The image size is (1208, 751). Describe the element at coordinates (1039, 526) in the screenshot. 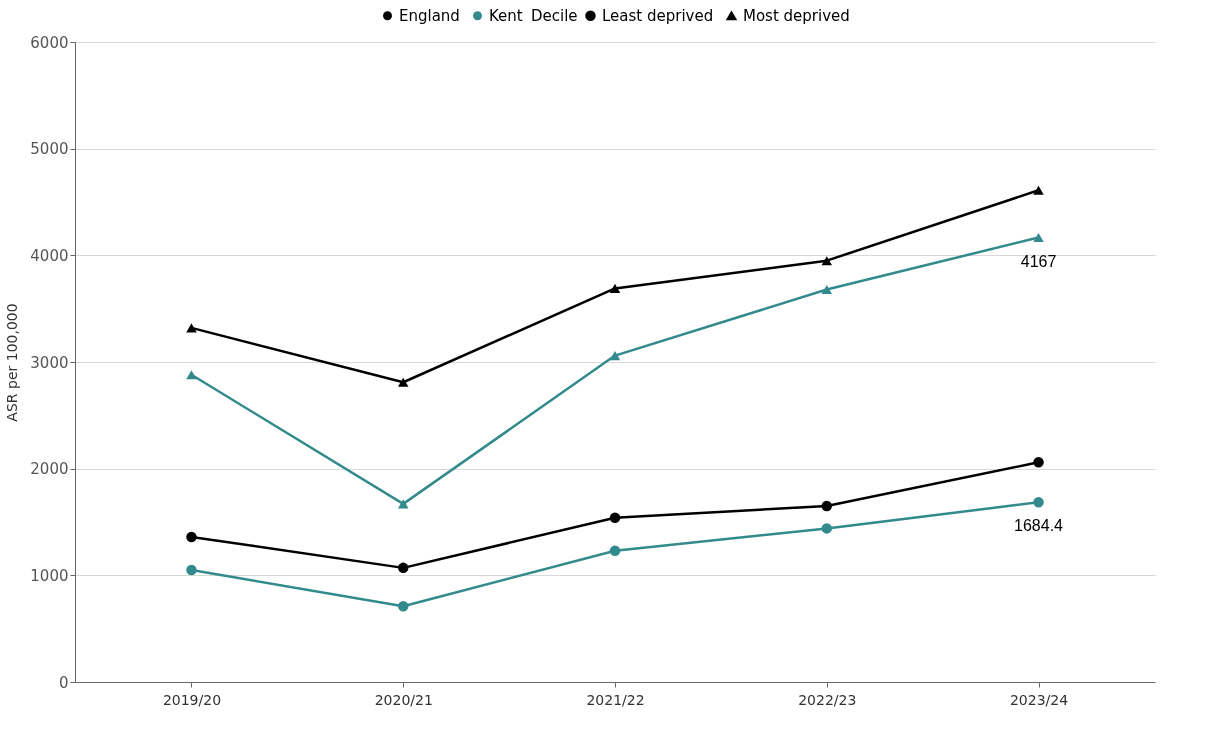

I see `data-label: 1684.4` at that location.